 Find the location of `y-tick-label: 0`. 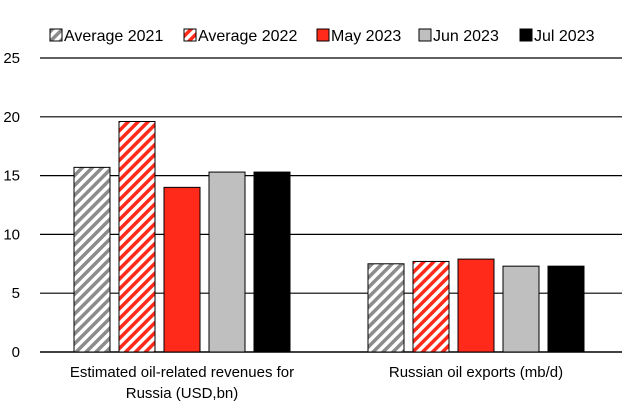

y-tick-label: 0 is located at coordinates (16, 352).